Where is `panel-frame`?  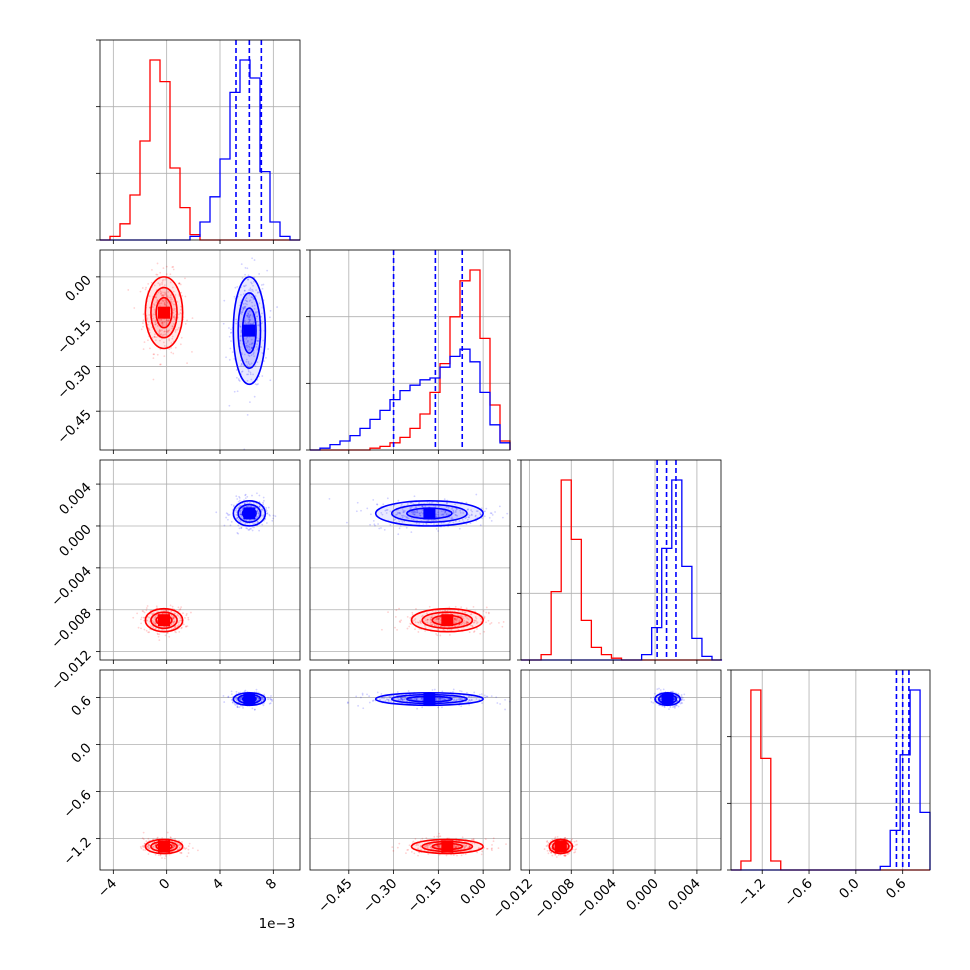
panel-frame is located at coordinates (200, 560).